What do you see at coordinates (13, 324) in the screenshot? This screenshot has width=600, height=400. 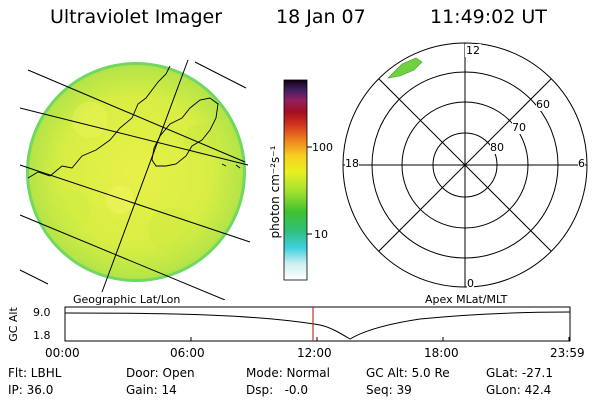 I see `altitude-axis-label: GC Alt` at bounding box center [13, 324].